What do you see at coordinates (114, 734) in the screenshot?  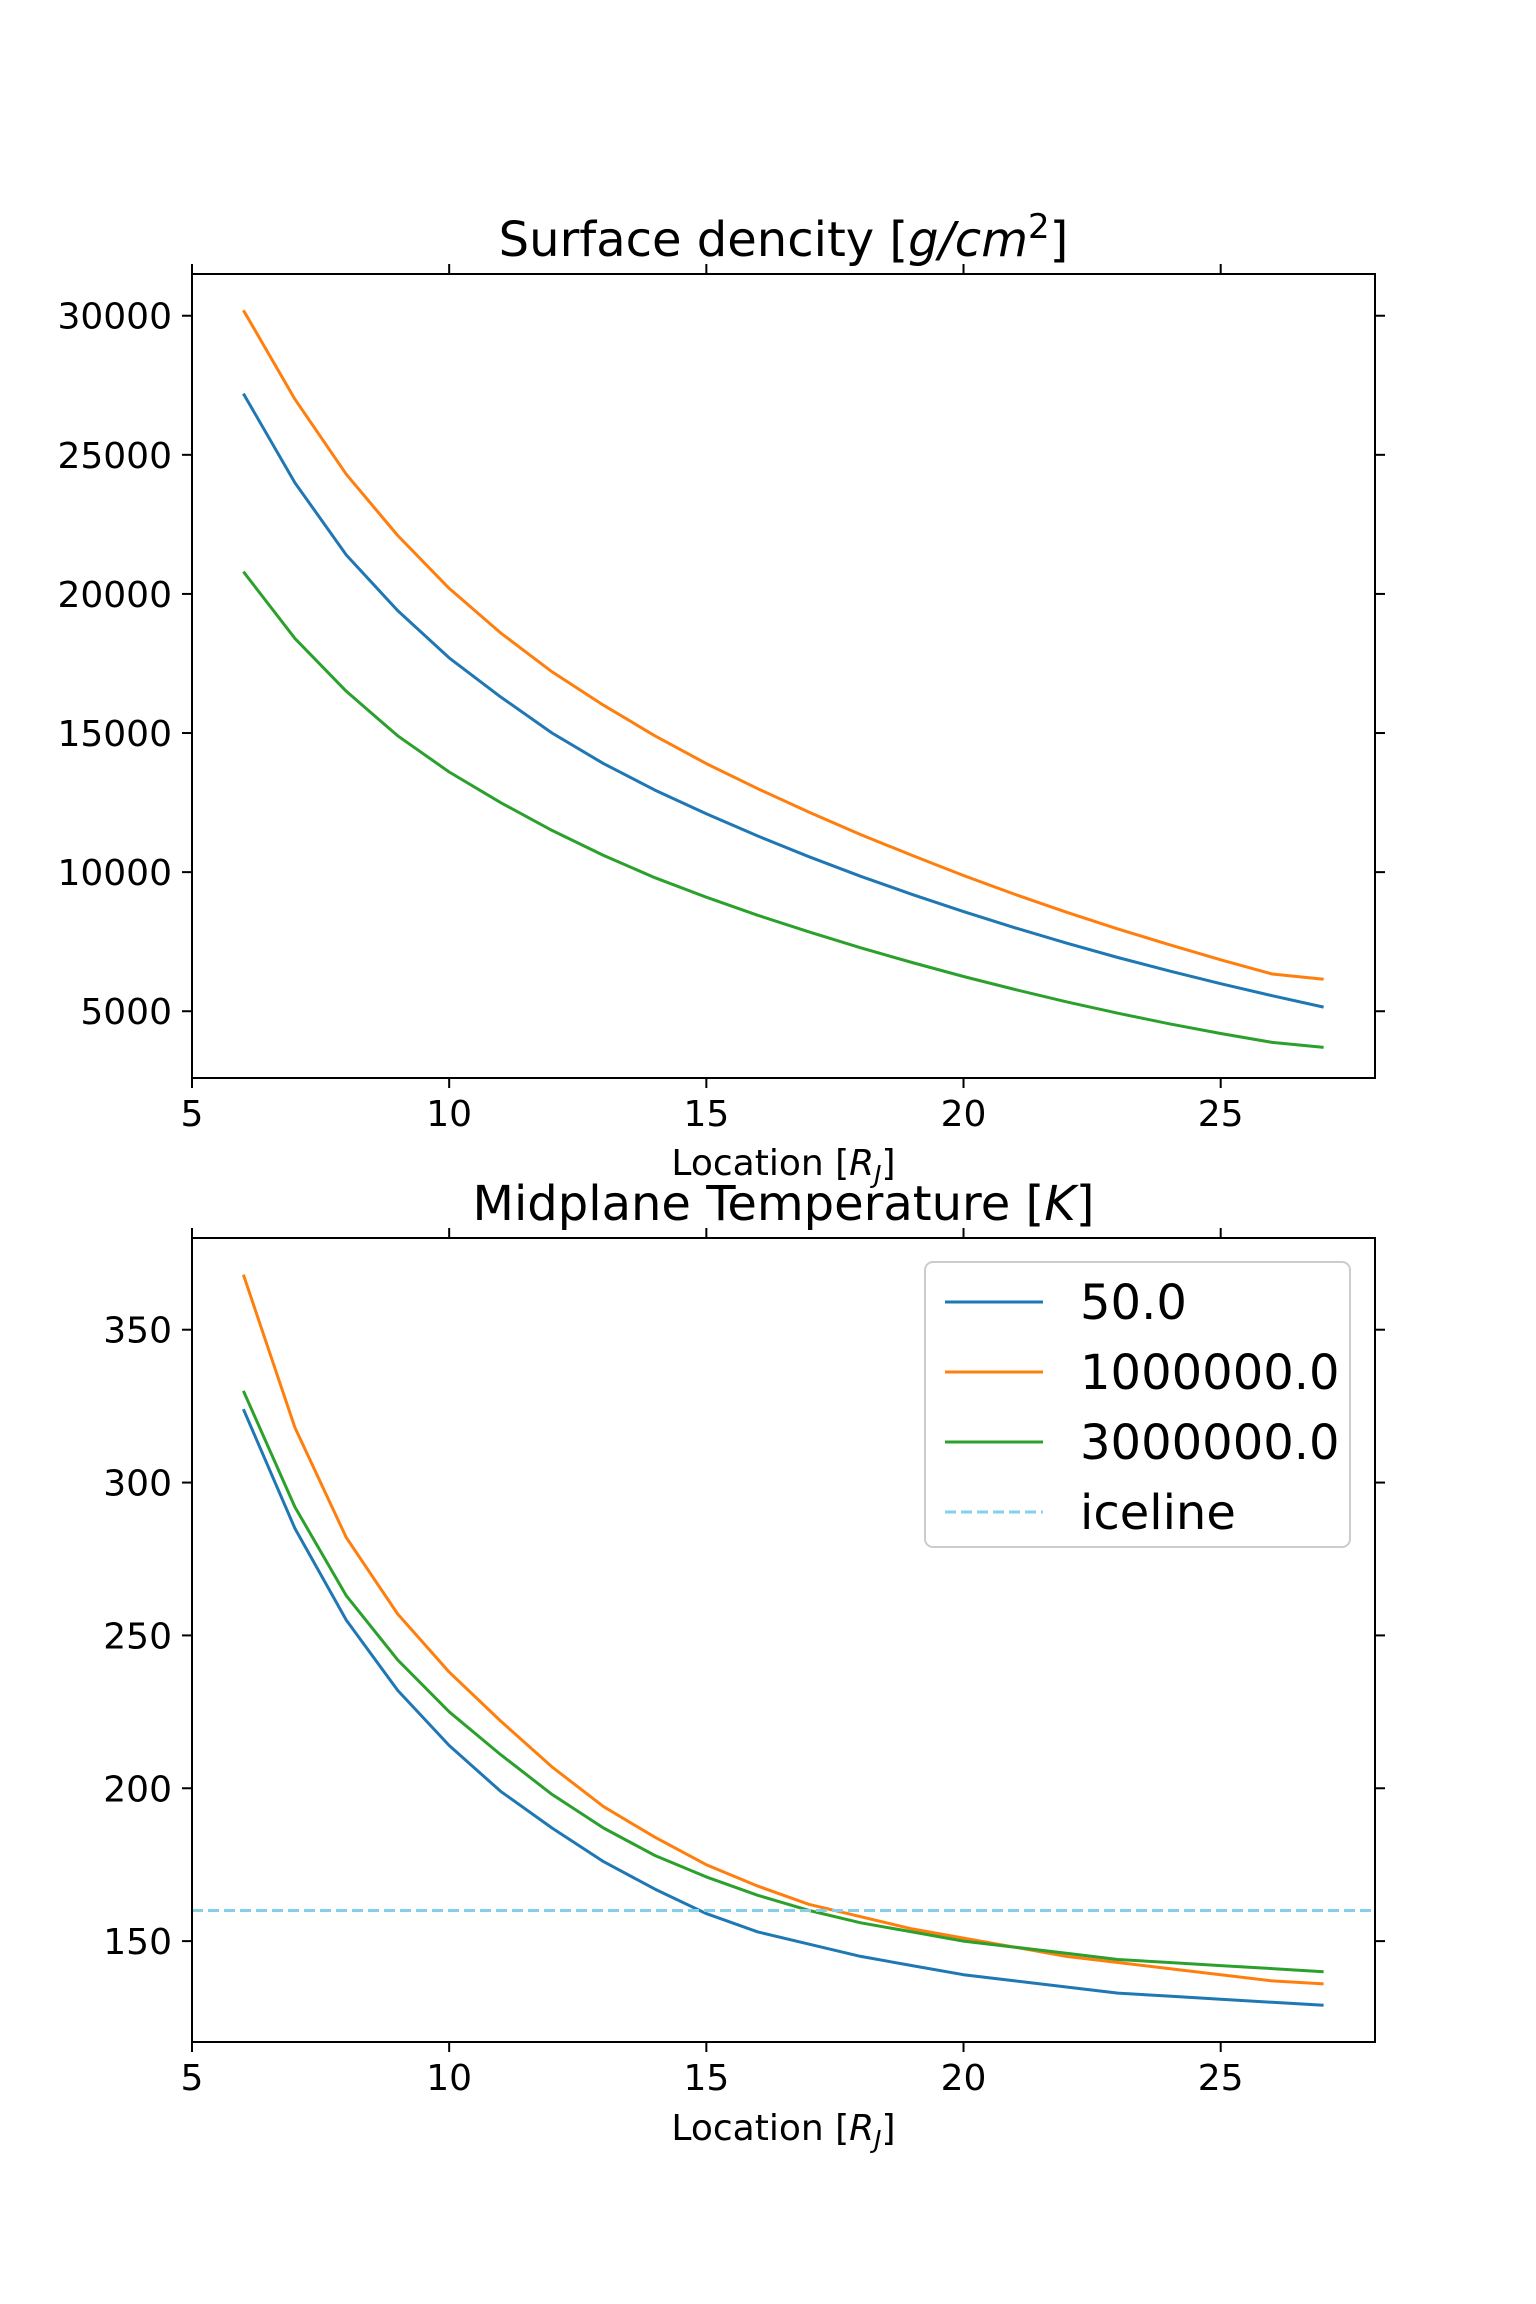 I see `y-tick-label: 15000` at bounding box center [114, 734].